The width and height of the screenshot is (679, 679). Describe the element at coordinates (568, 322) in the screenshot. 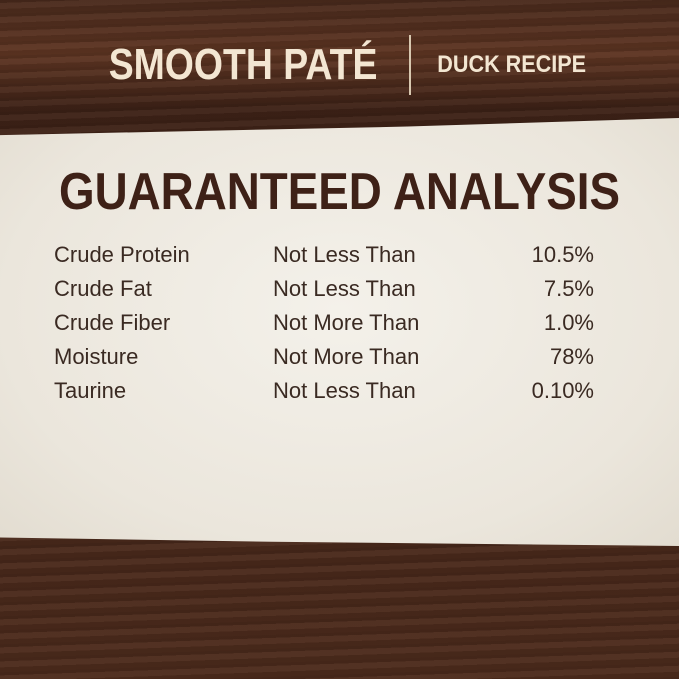

I see `value: 1.0%` at that location.